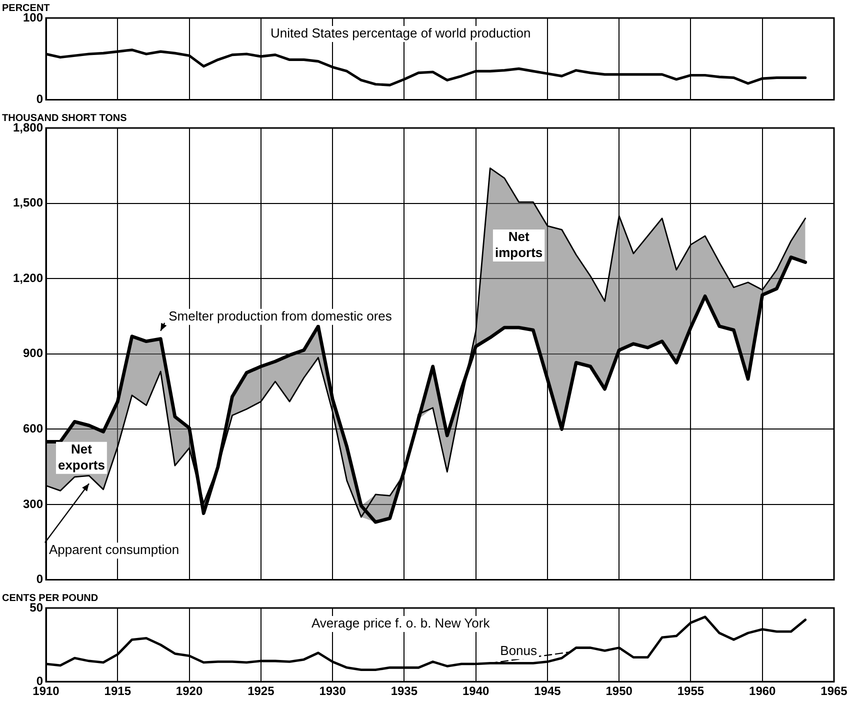 This screenshot has height=702, width=856. What do you see at coordinates (33, 353) in the screenshot?
I see `y-tick-label: 900` at bounding box center [33, 353].